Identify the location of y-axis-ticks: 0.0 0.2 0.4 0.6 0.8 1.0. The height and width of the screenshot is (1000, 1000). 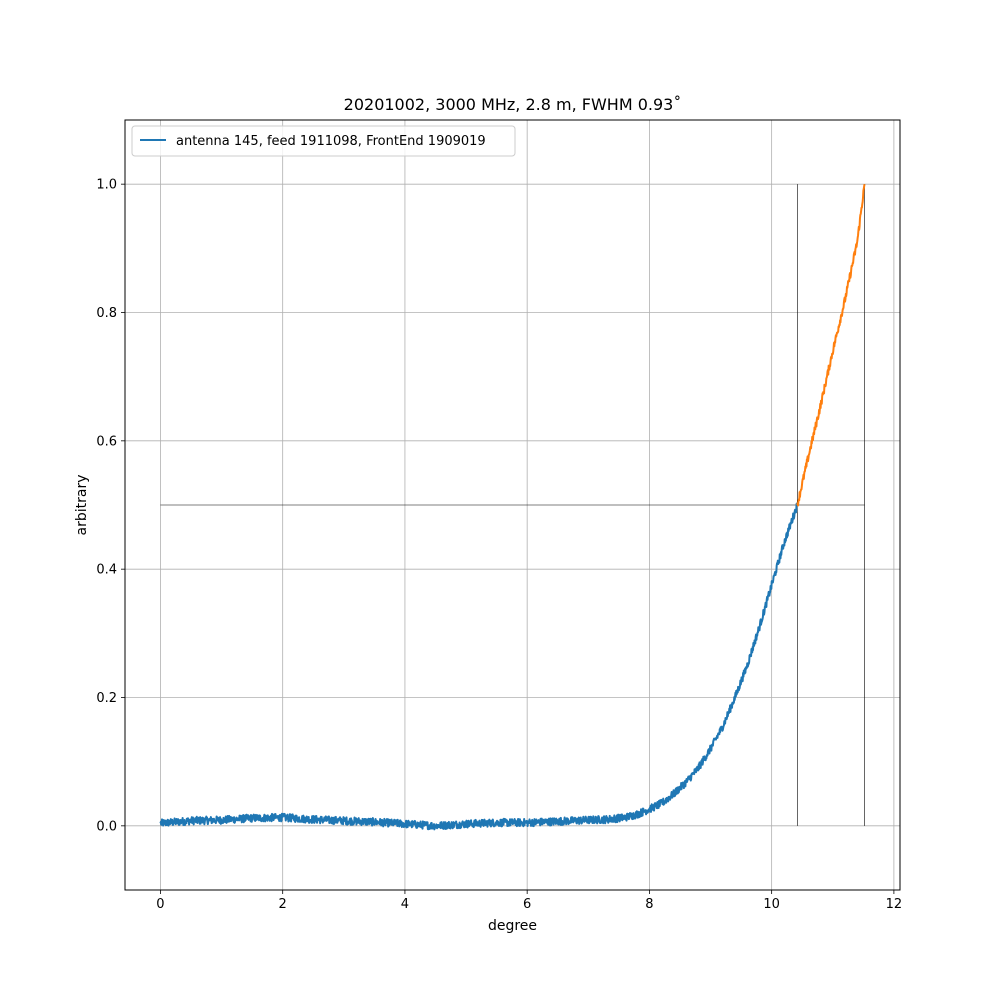
(110, 506).